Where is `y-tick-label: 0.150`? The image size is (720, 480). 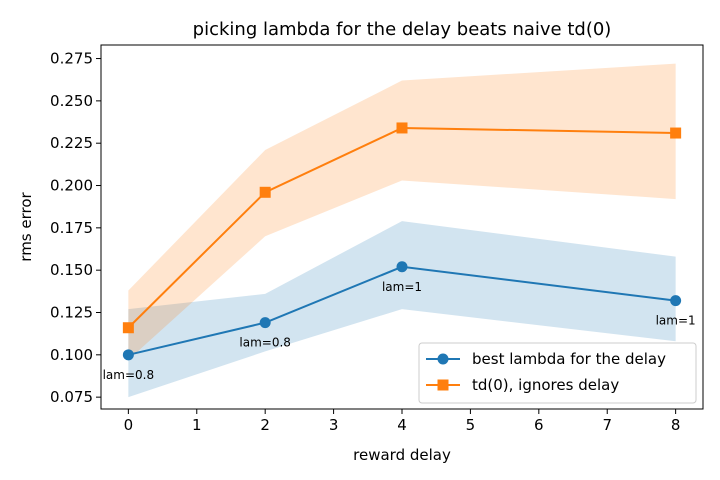 y-tick-label: 0.150 is located at coordinates (71, 270).